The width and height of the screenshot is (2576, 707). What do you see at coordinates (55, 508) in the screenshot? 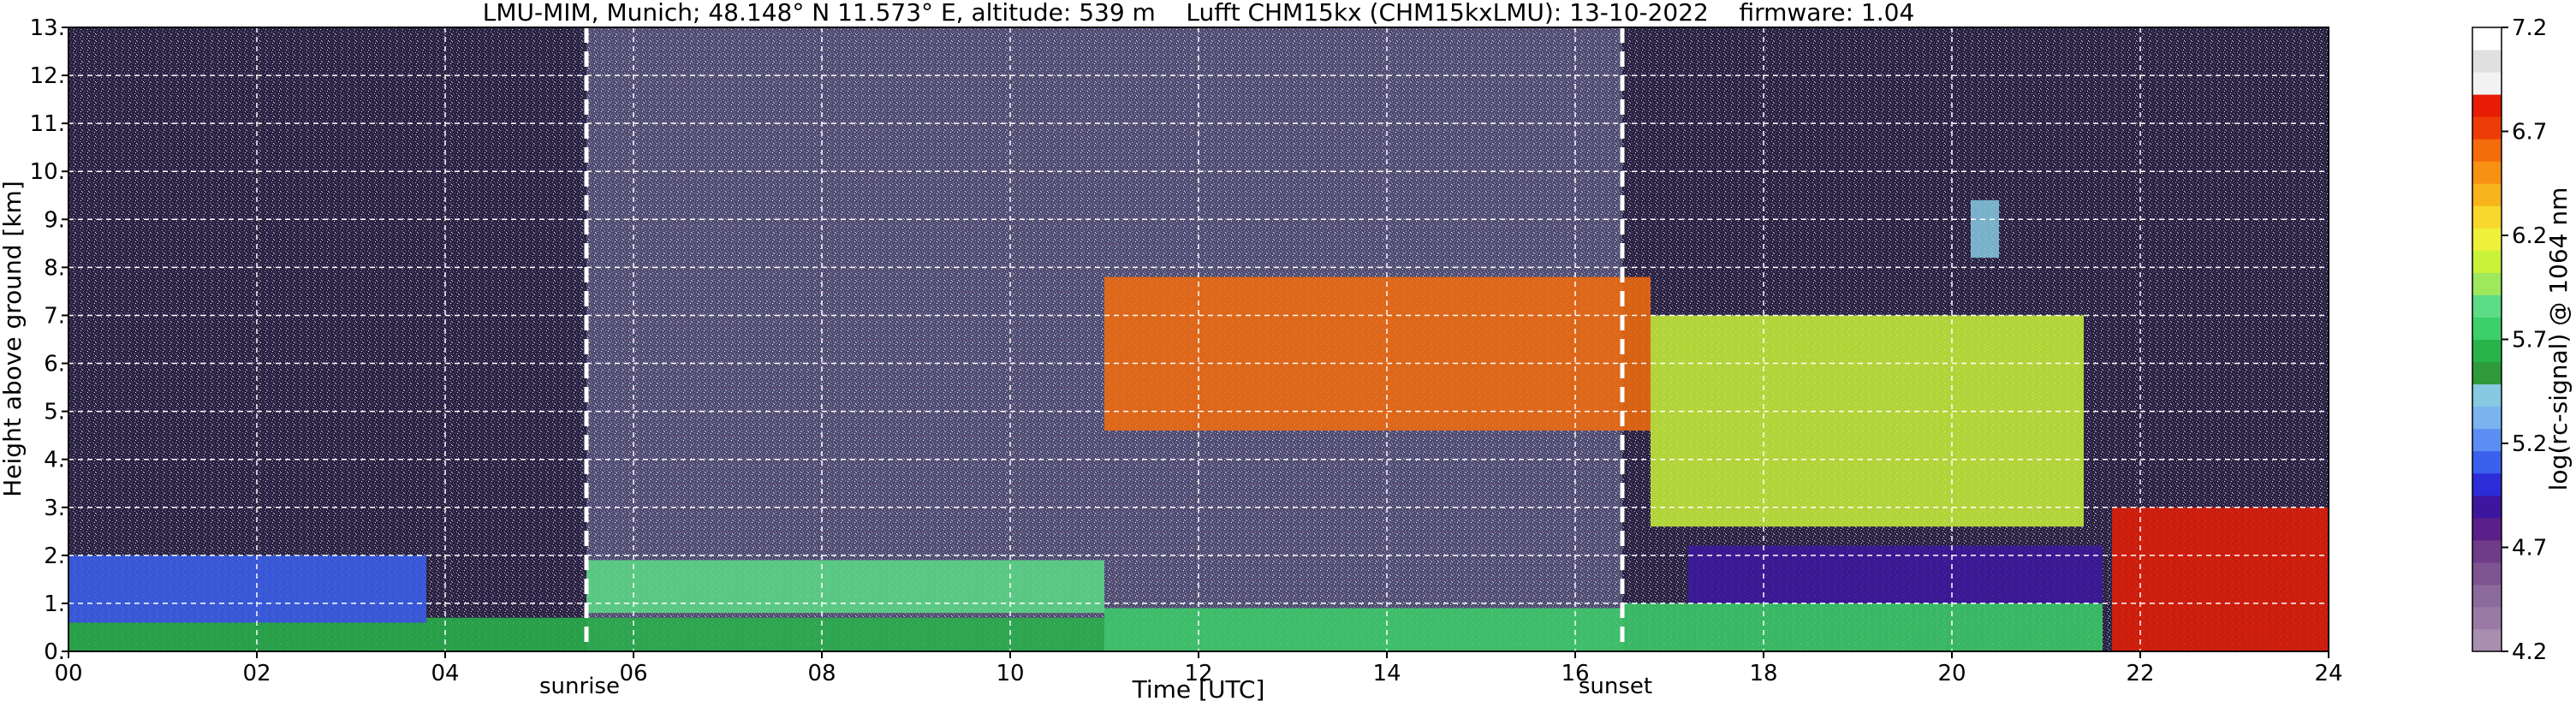
I see `y-tick-label: 3.` at bounding box center [55, 508].